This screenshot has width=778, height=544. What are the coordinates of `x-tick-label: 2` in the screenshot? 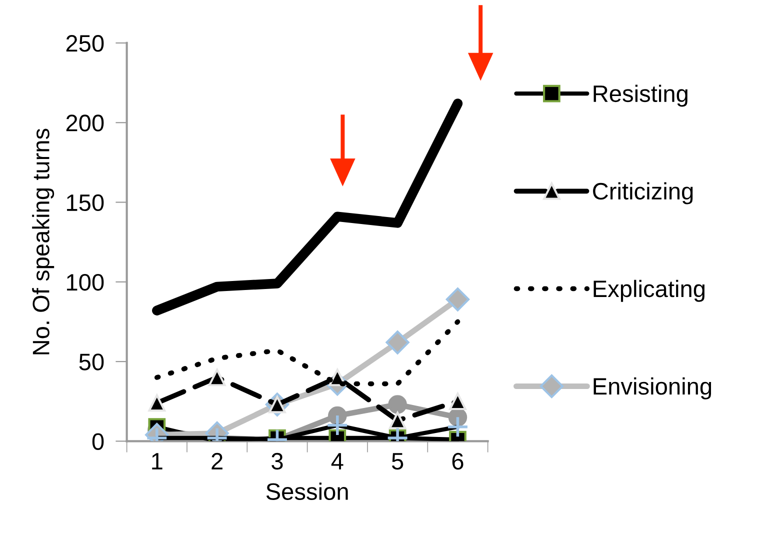 It's located at (217, 461).